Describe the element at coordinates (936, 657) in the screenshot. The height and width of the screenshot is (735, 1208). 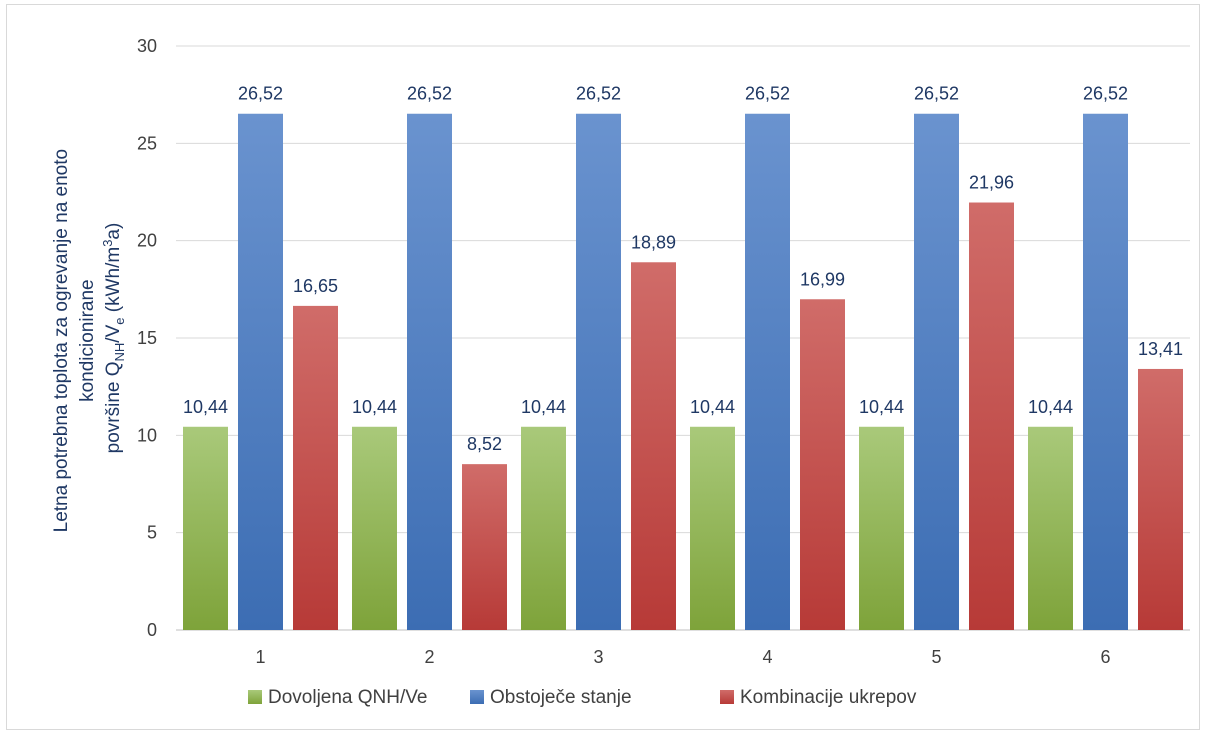
I see `x-tick-label: 5` at that location.